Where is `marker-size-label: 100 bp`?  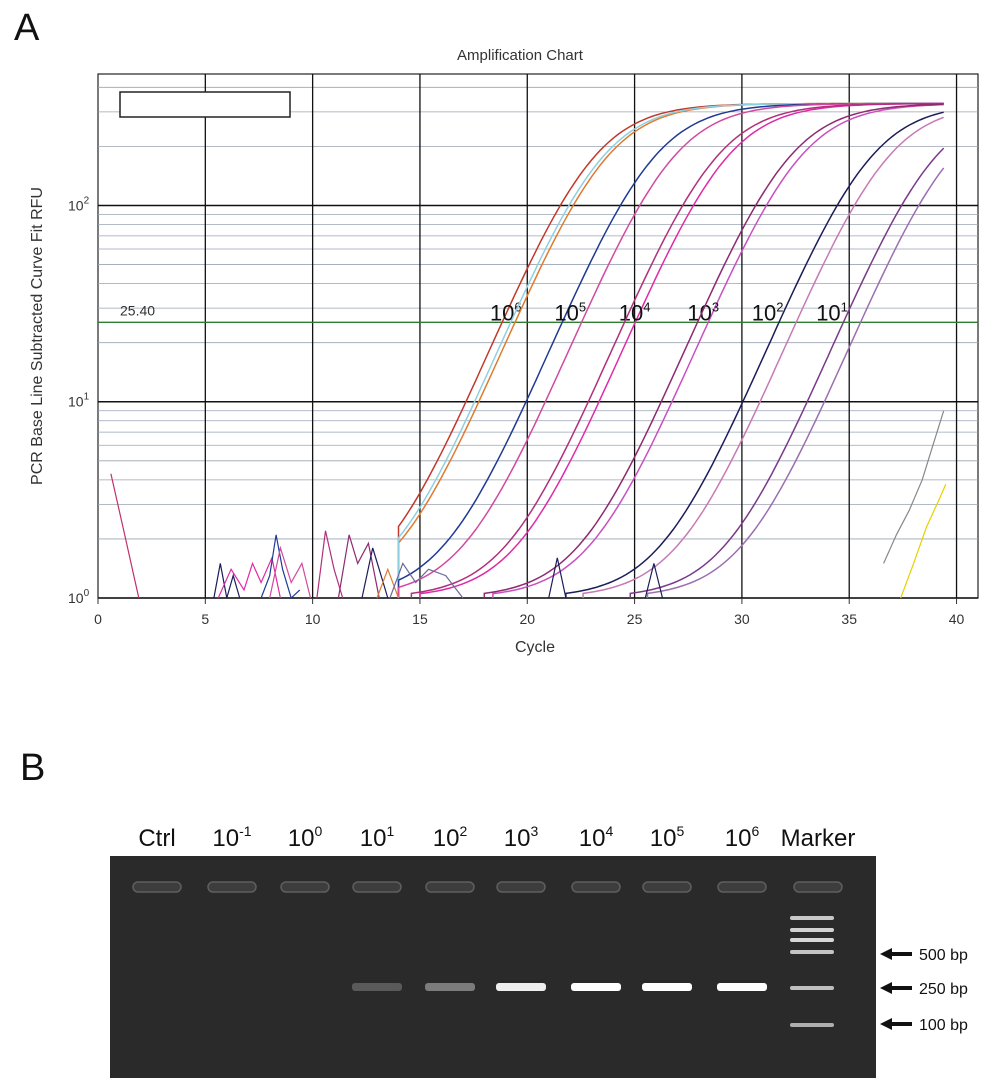 marker-size-label: 100 bp is located at coordinates (943, 1025).